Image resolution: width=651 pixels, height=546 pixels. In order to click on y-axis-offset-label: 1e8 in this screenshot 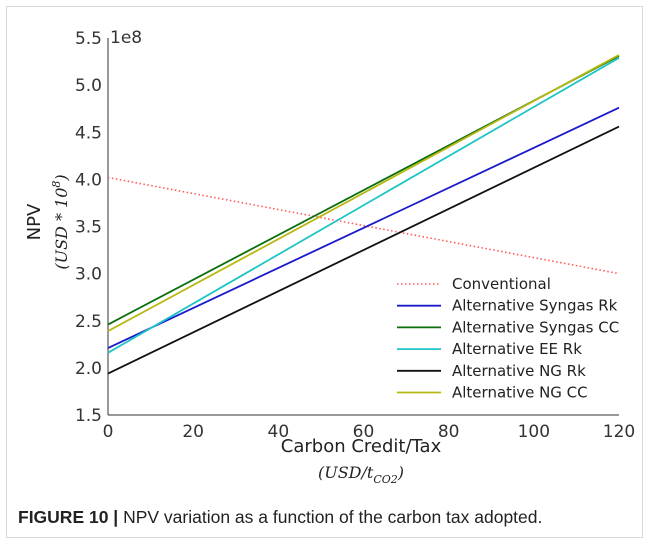, I will do `click(126, 38)`.